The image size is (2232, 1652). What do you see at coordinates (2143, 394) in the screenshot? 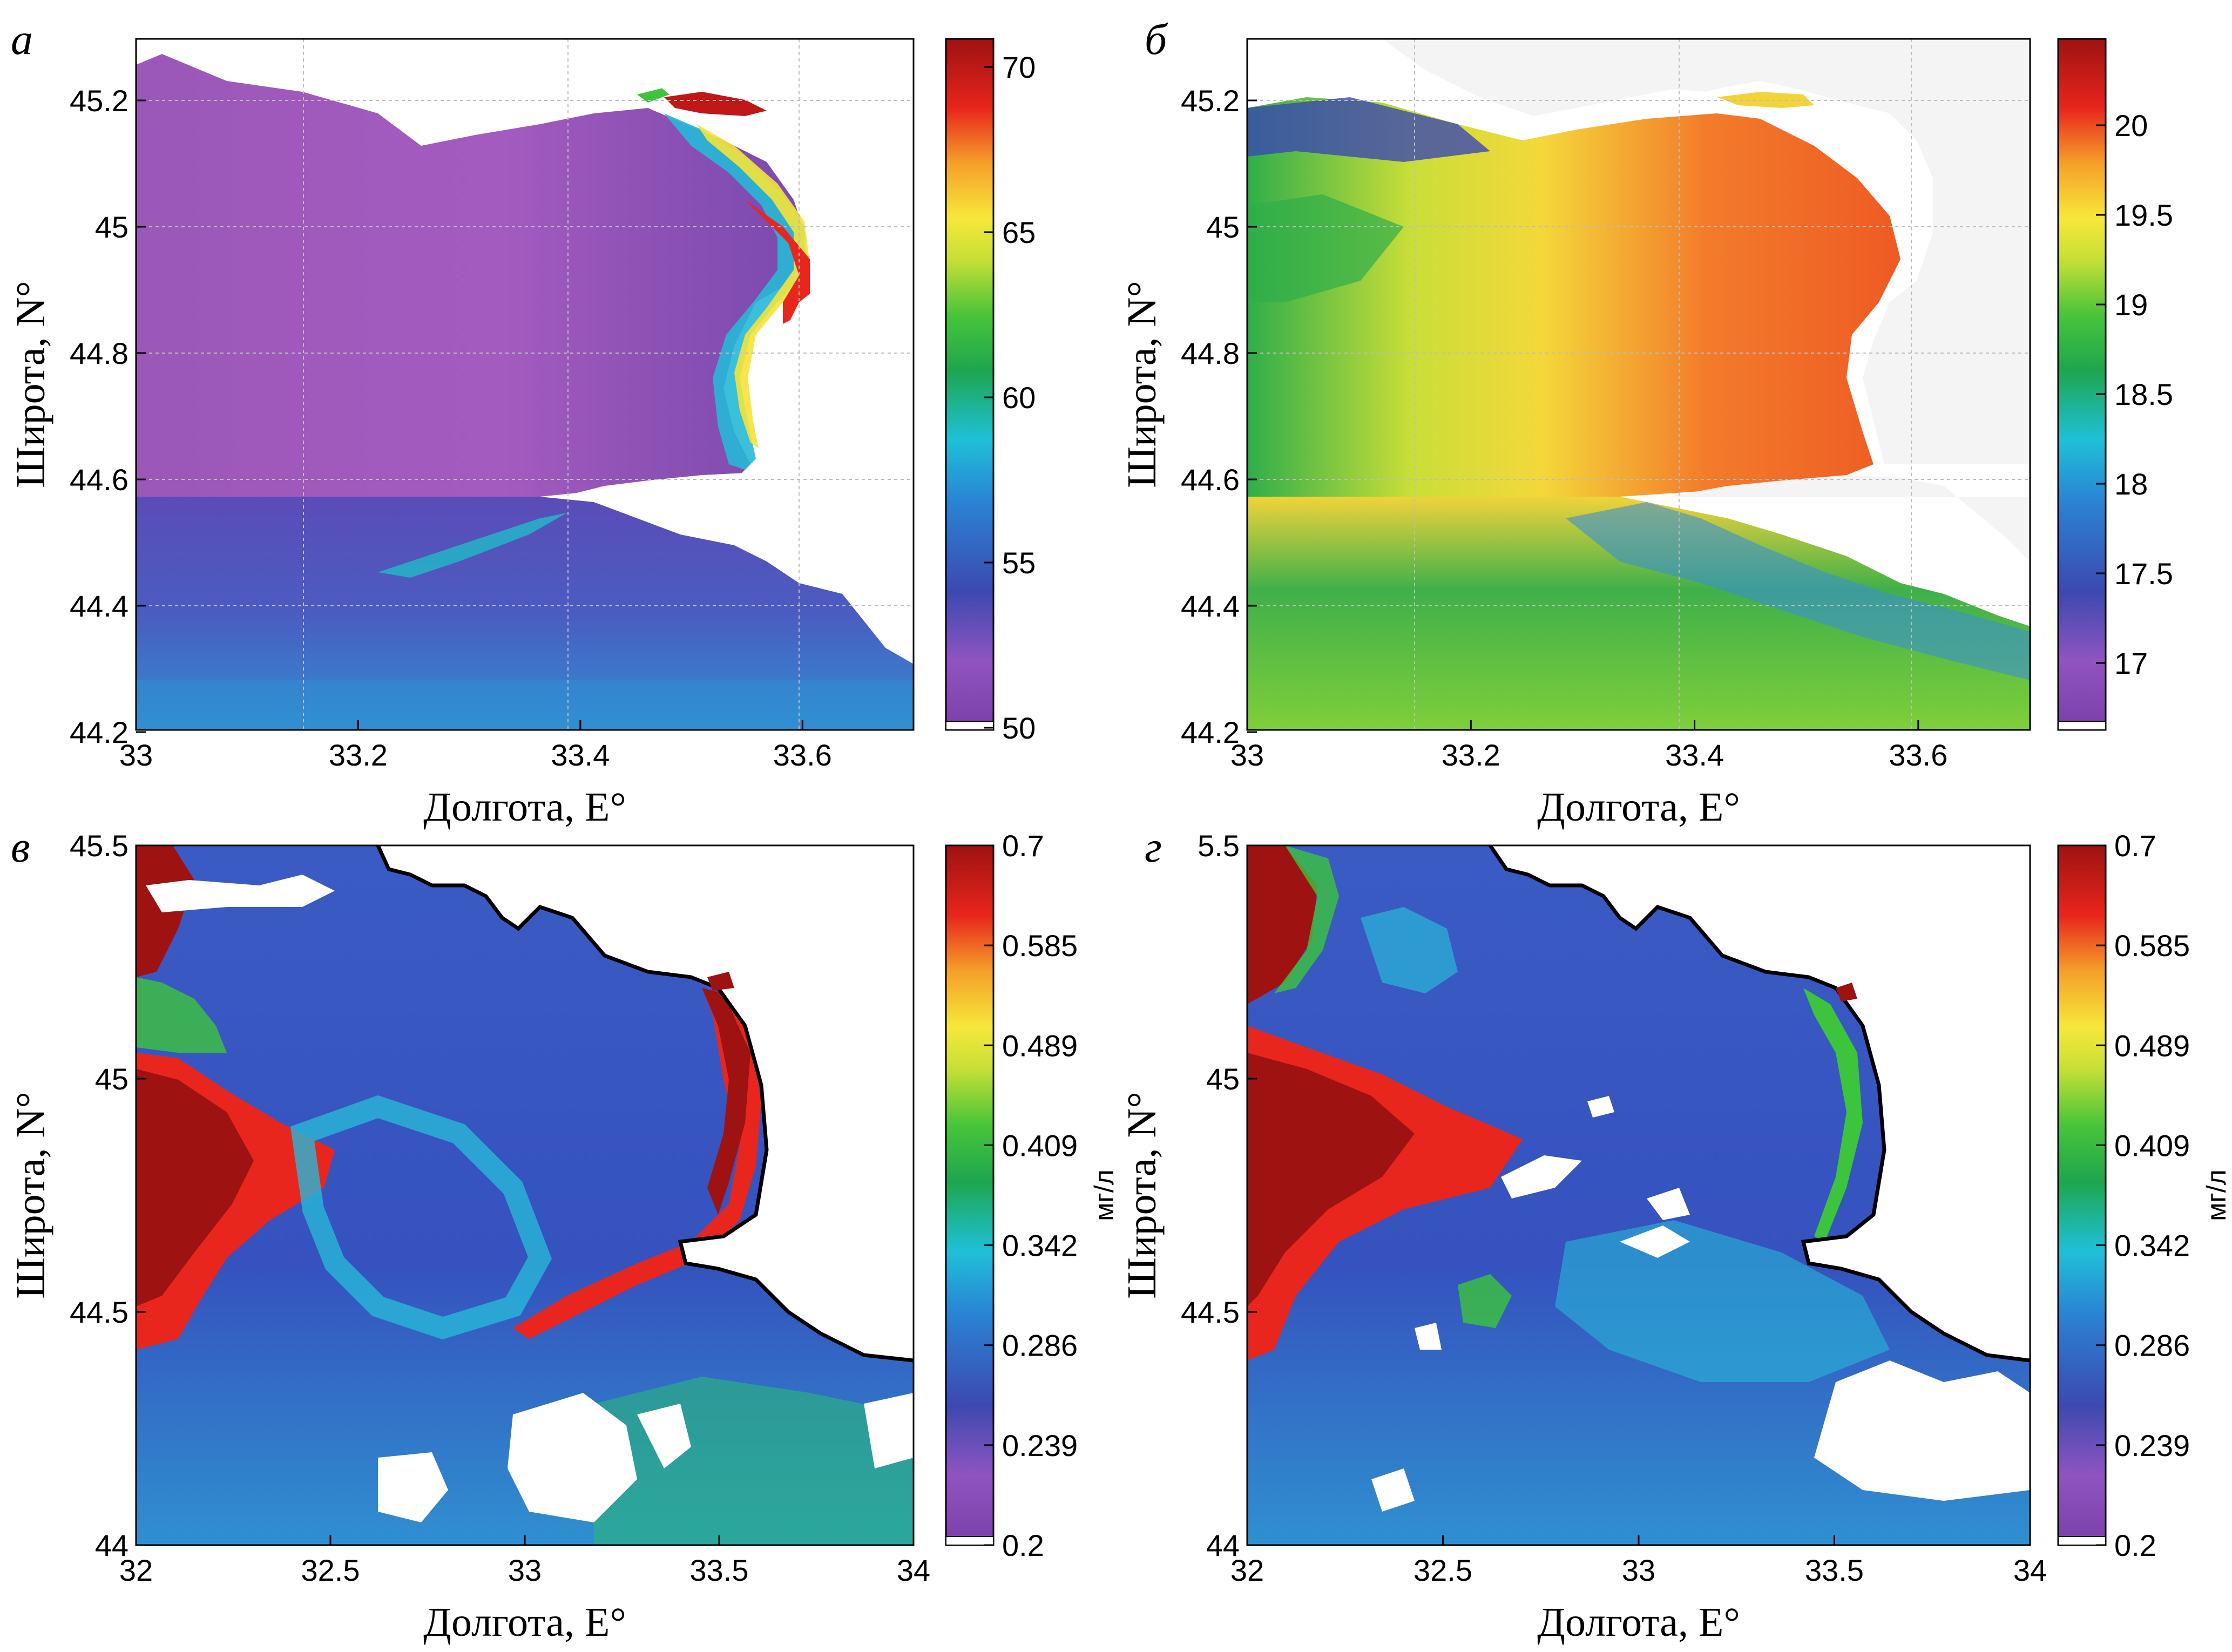
I see `panel-b-colorbar-tick: 18.5` at bounding box center [2143, 394].